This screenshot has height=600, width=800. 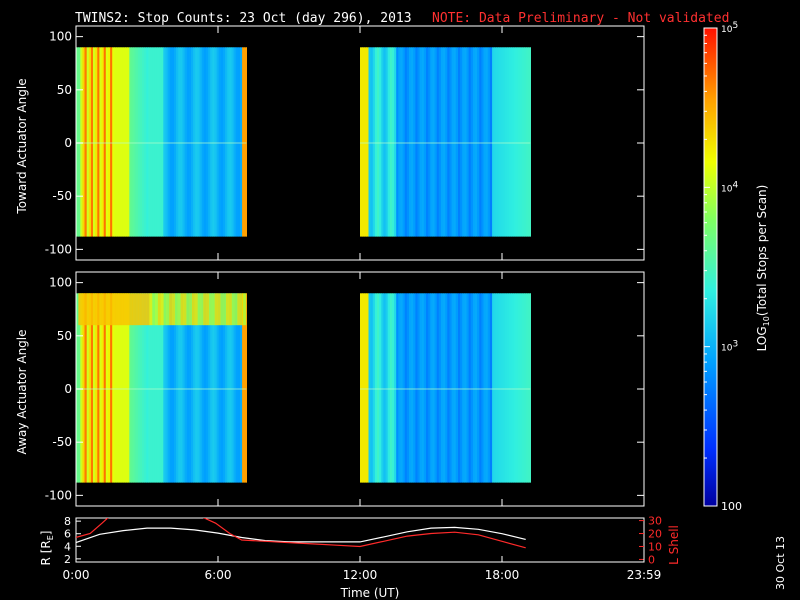 I want to click on l-tick-label: 20, so click(x=655, y=534).